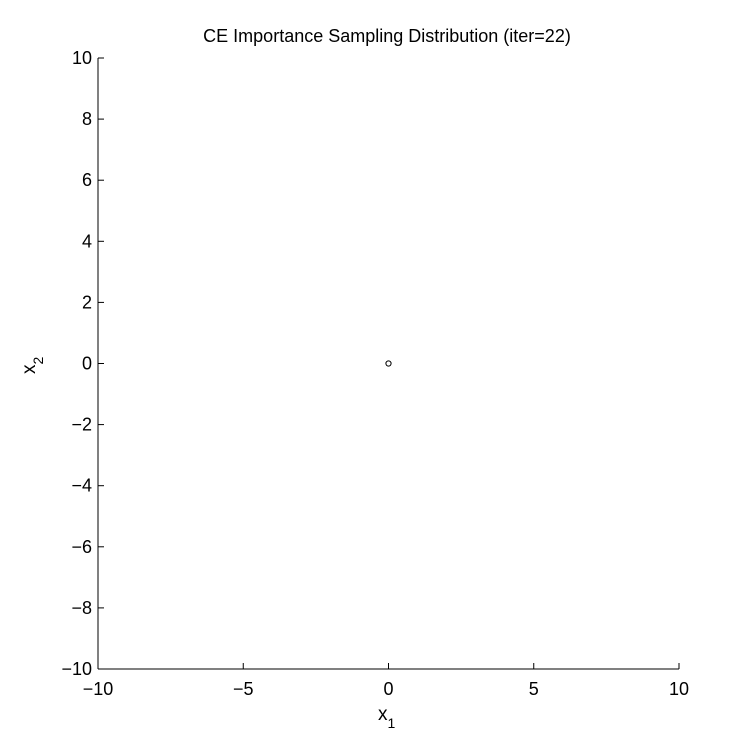 The height and width of the screenshot is (750, 750). Describe the element at coordinates (388, 689) in the screenshot. I see `x-tick-label: 0` at that location.